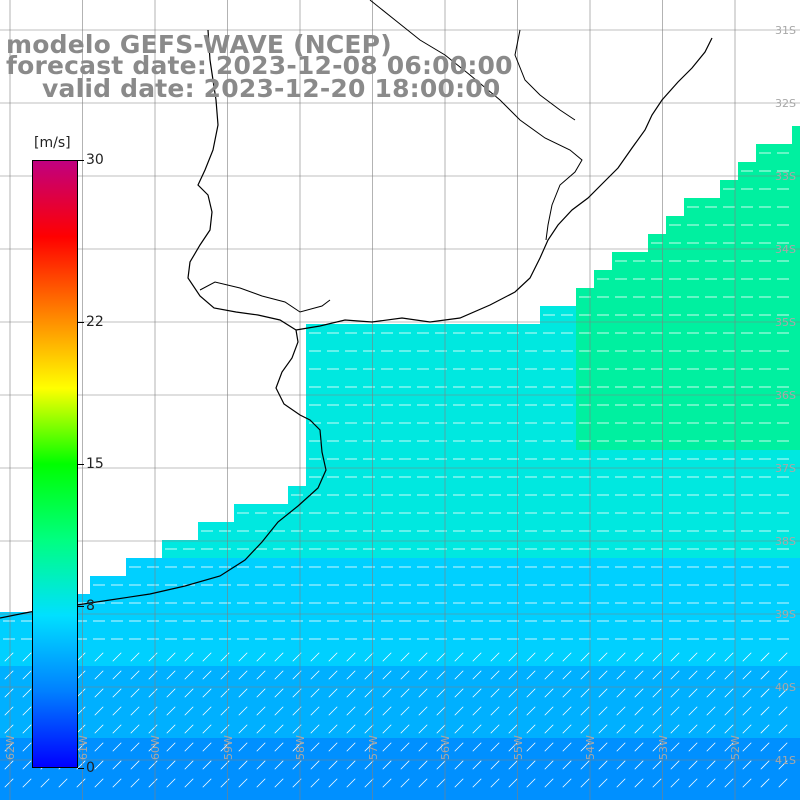 This screenshot has width=800, height=800. I want to click on longitude-label: 53W, so click(663, 747).